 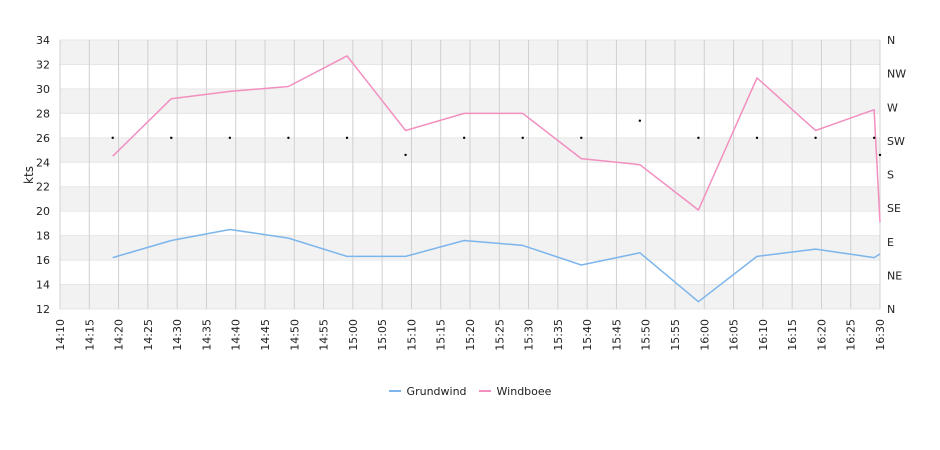 I want to click on x-tick-label: 14:25, so click(x=148, y=335).